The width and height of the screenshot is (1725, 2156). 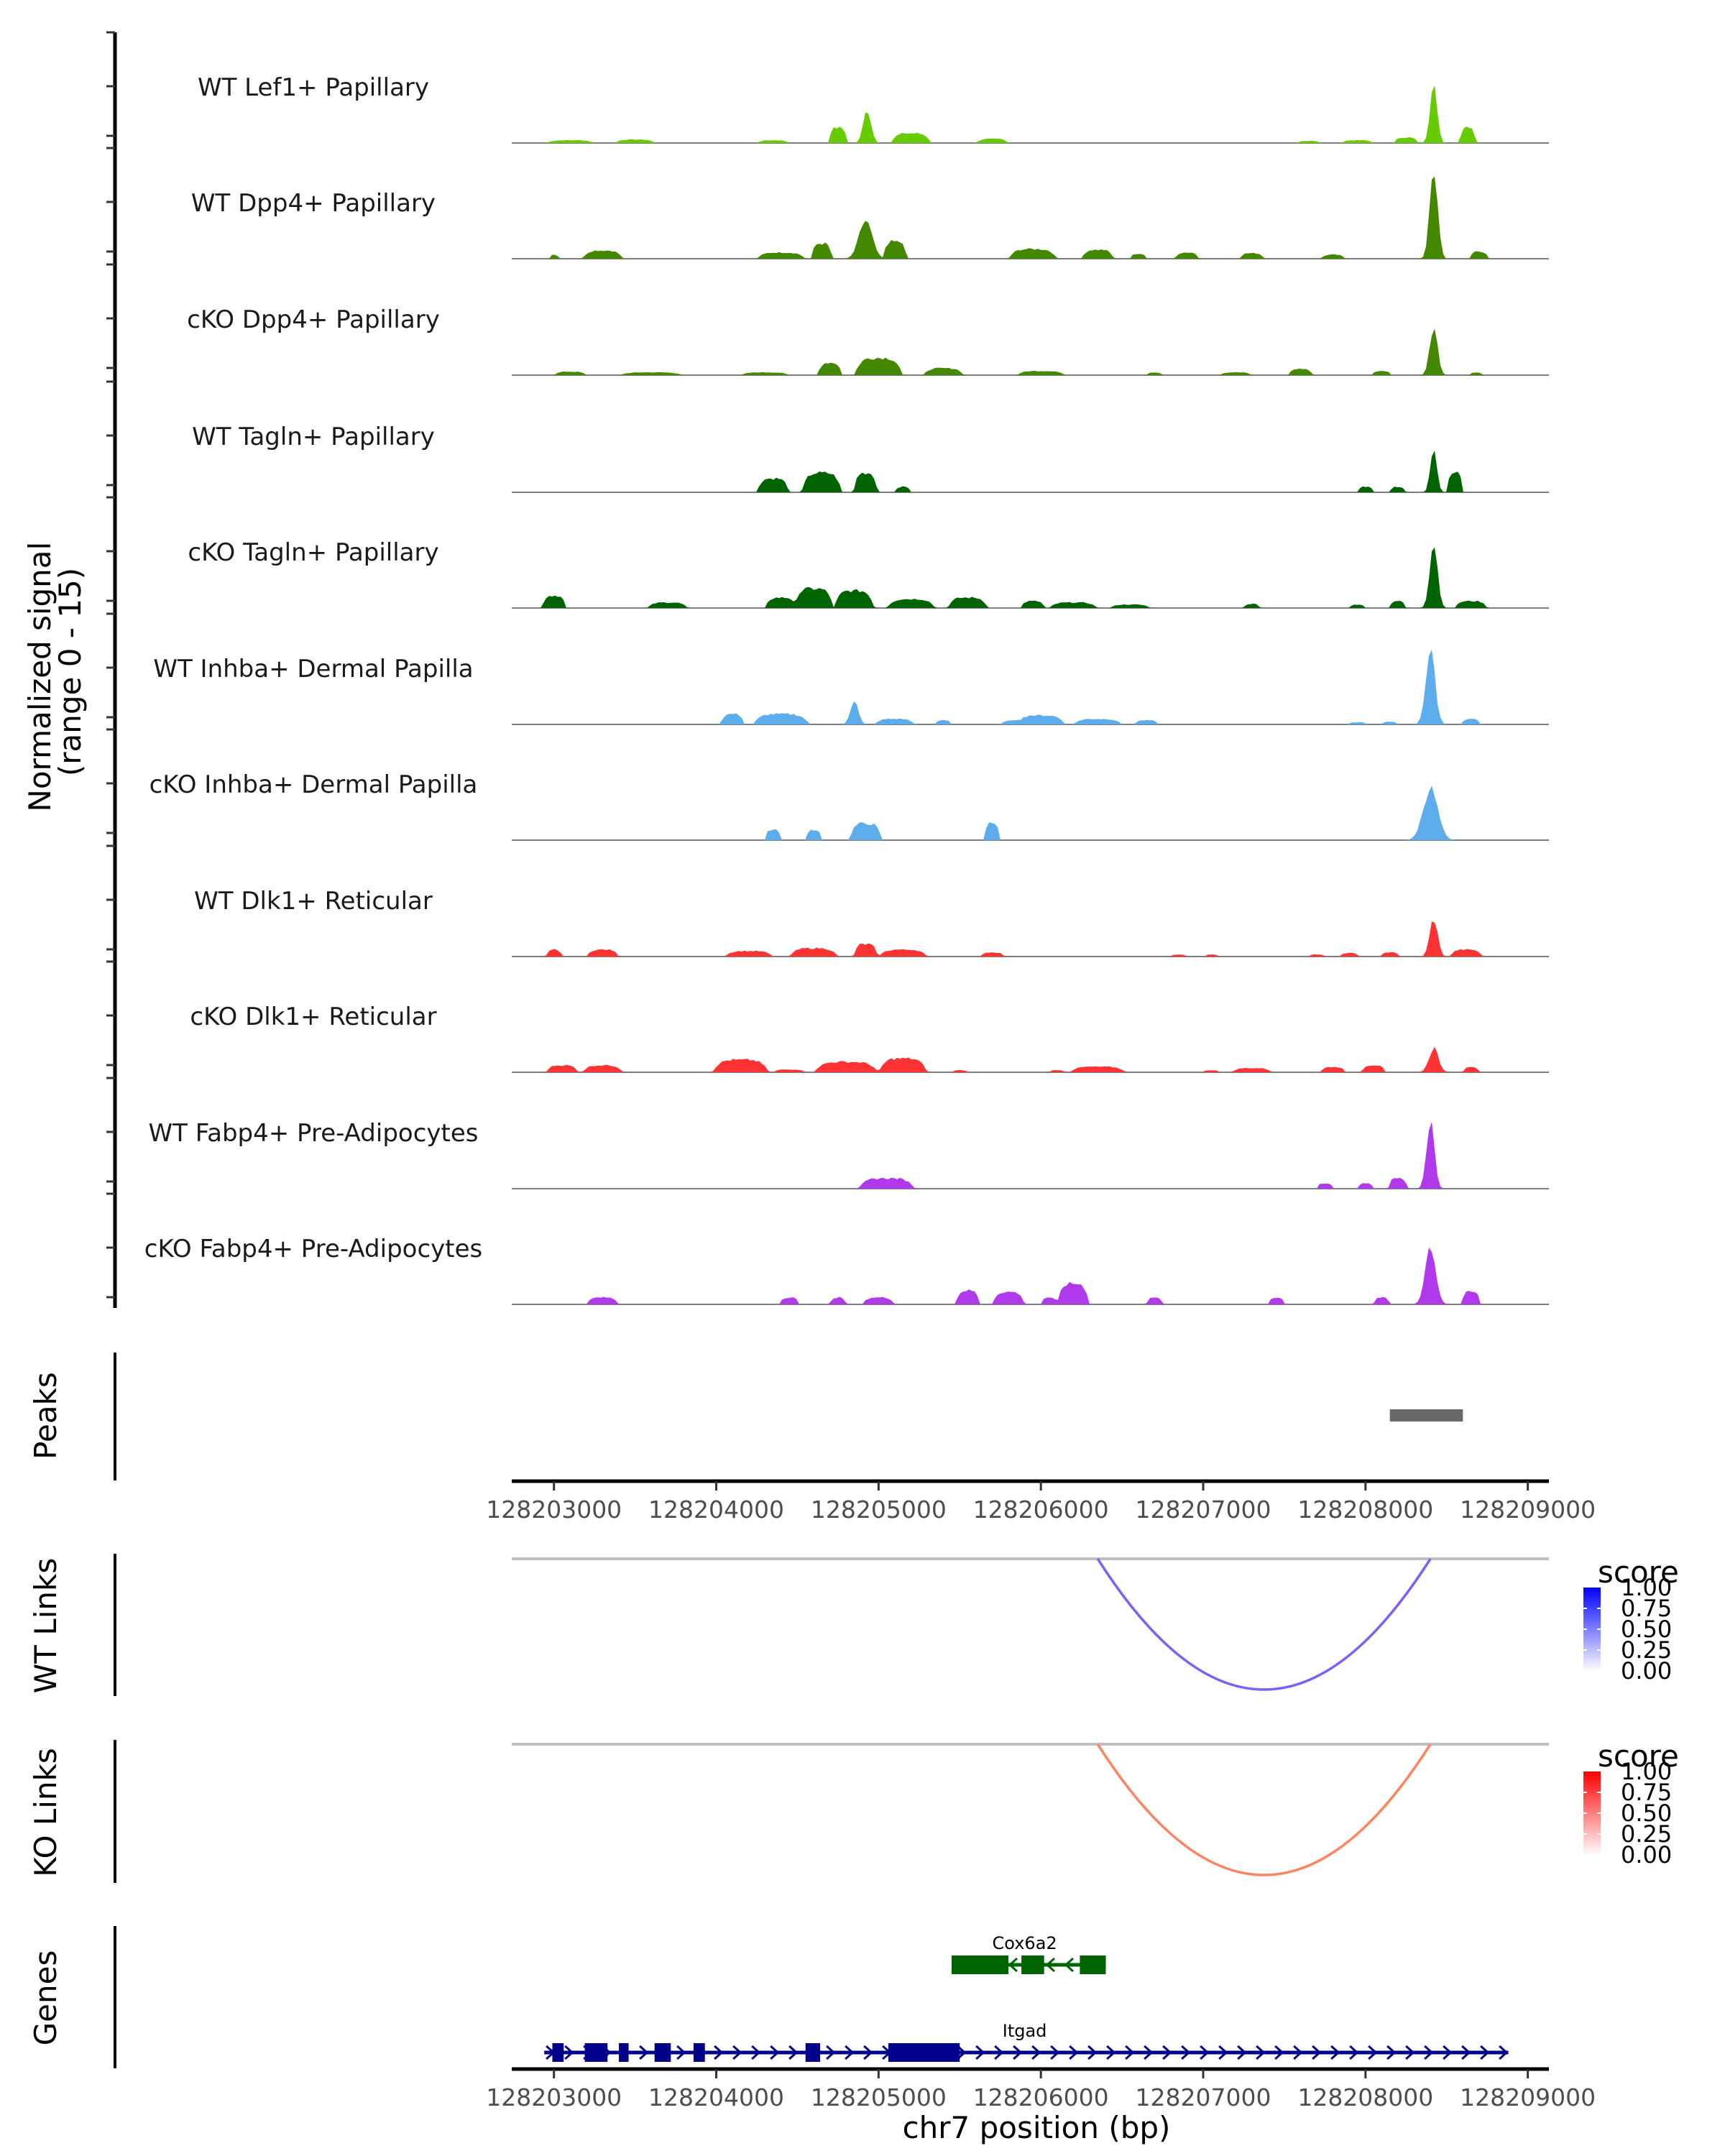 What do you see at coordinates (1028, 1953) in the screenshot?
I see `gene-model: Cox6a2` at bounding box center [1028, 1953].